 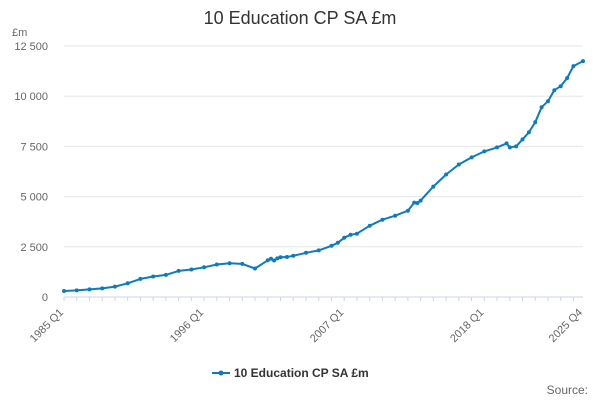 I want to click on y-tick-label: 10 000, so click(x=31, y=97).